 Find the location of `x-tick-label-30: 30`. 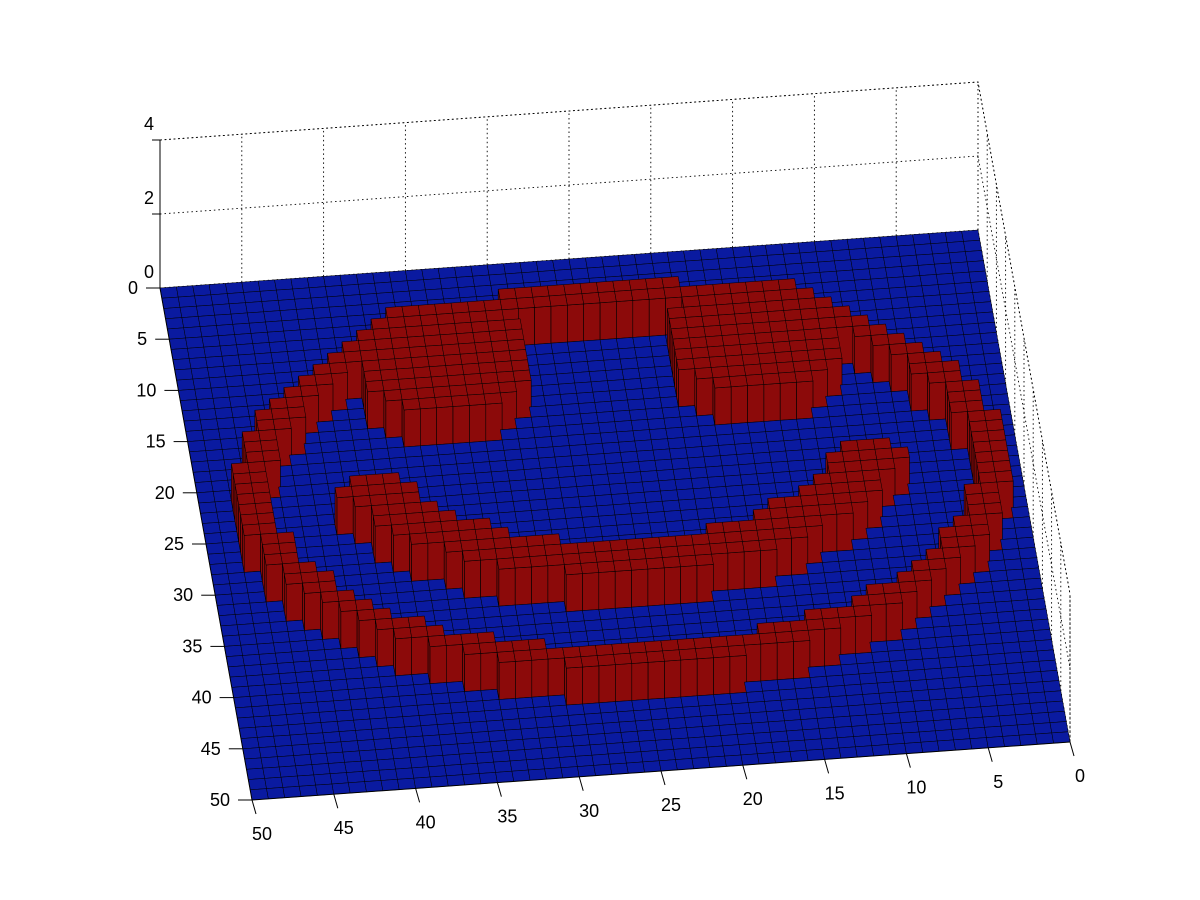

x-tick-label-30: 30 is located at coordinates (589, 811).